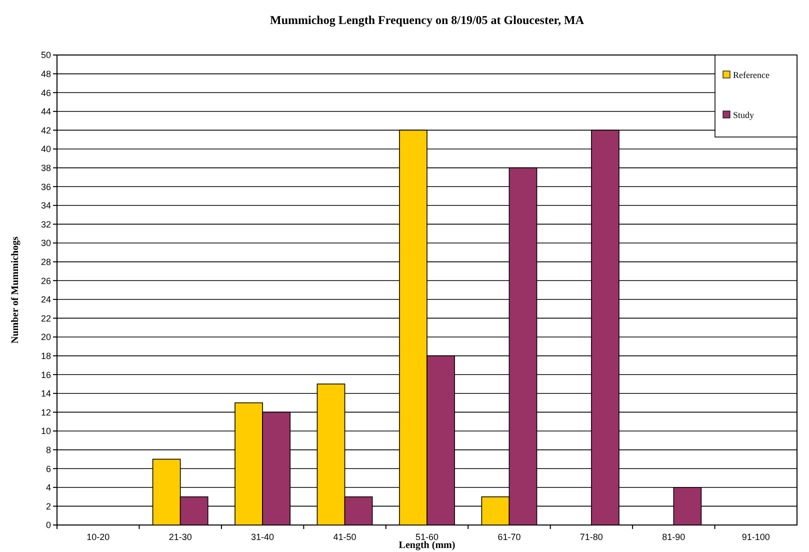 The image size is (809, 552). Describe the element at coordinates (45, 412) in the screenshot. I see `y-tick-label: 12` at that location.